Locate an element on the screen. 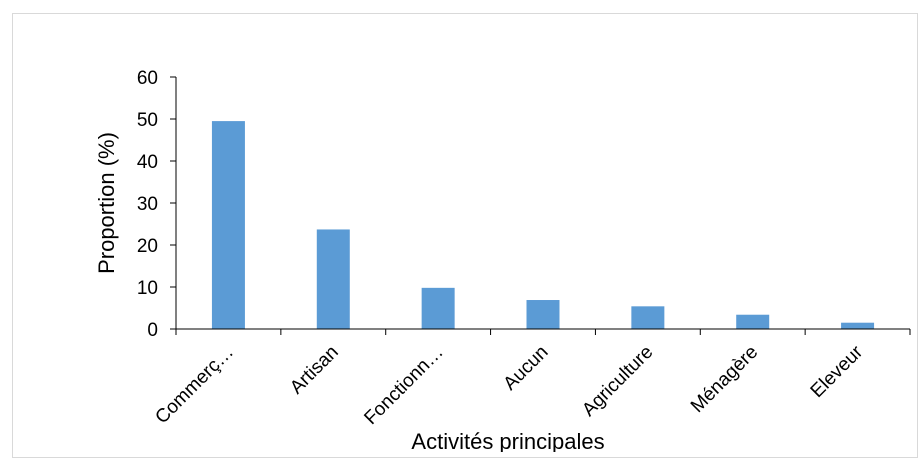  y-axis: 0 10 20 30 40 50 60 is located at coordinates (157, 204).